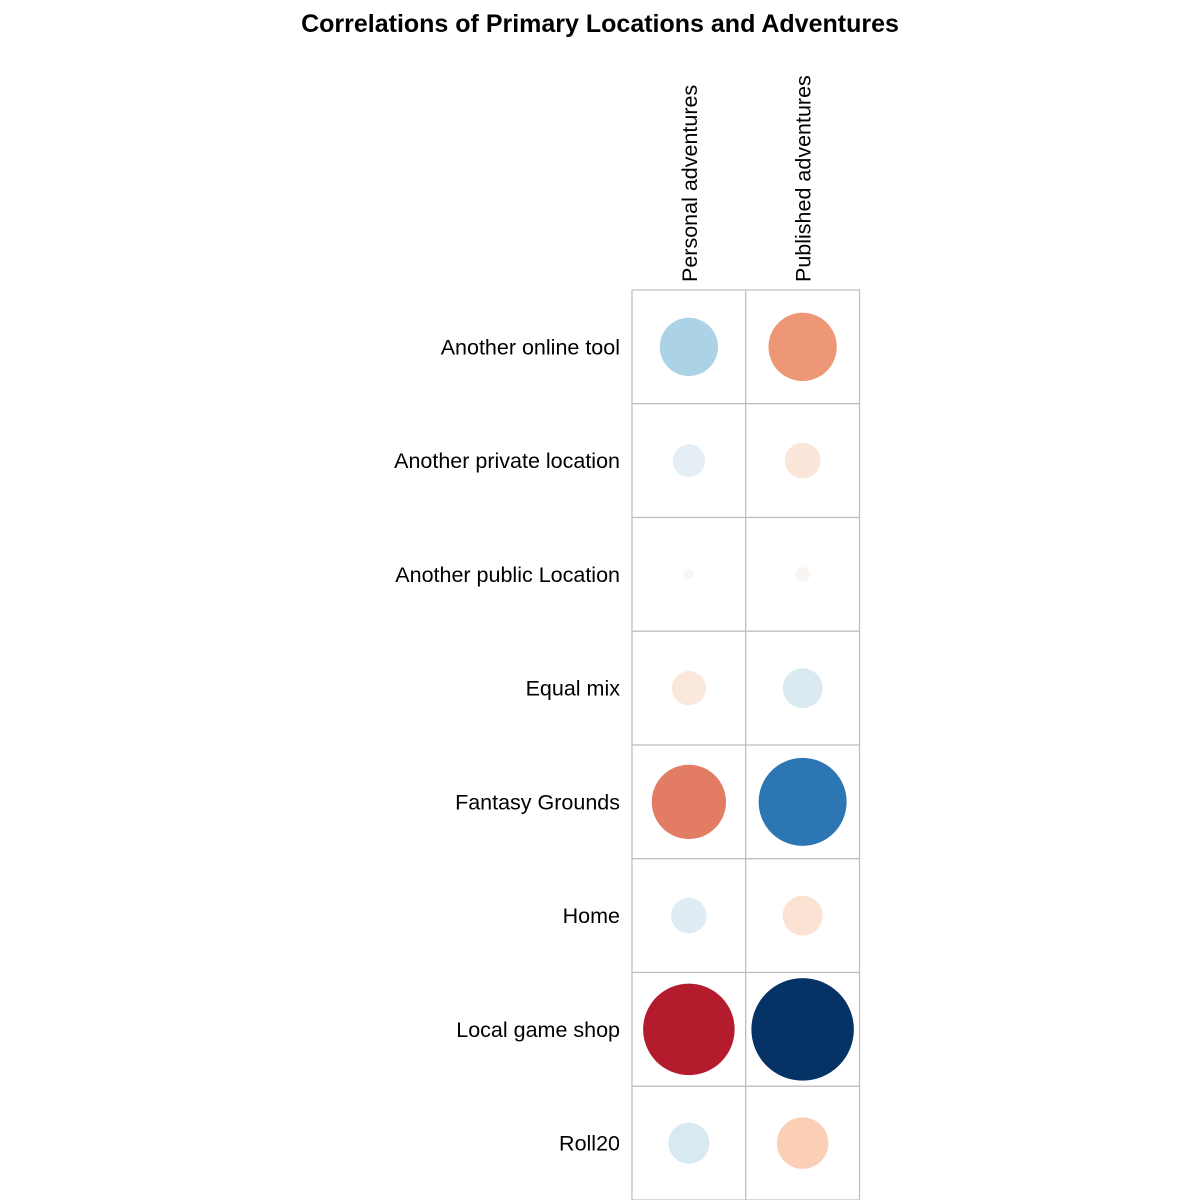  I want to click on correlation-marks, so click(748, 740).